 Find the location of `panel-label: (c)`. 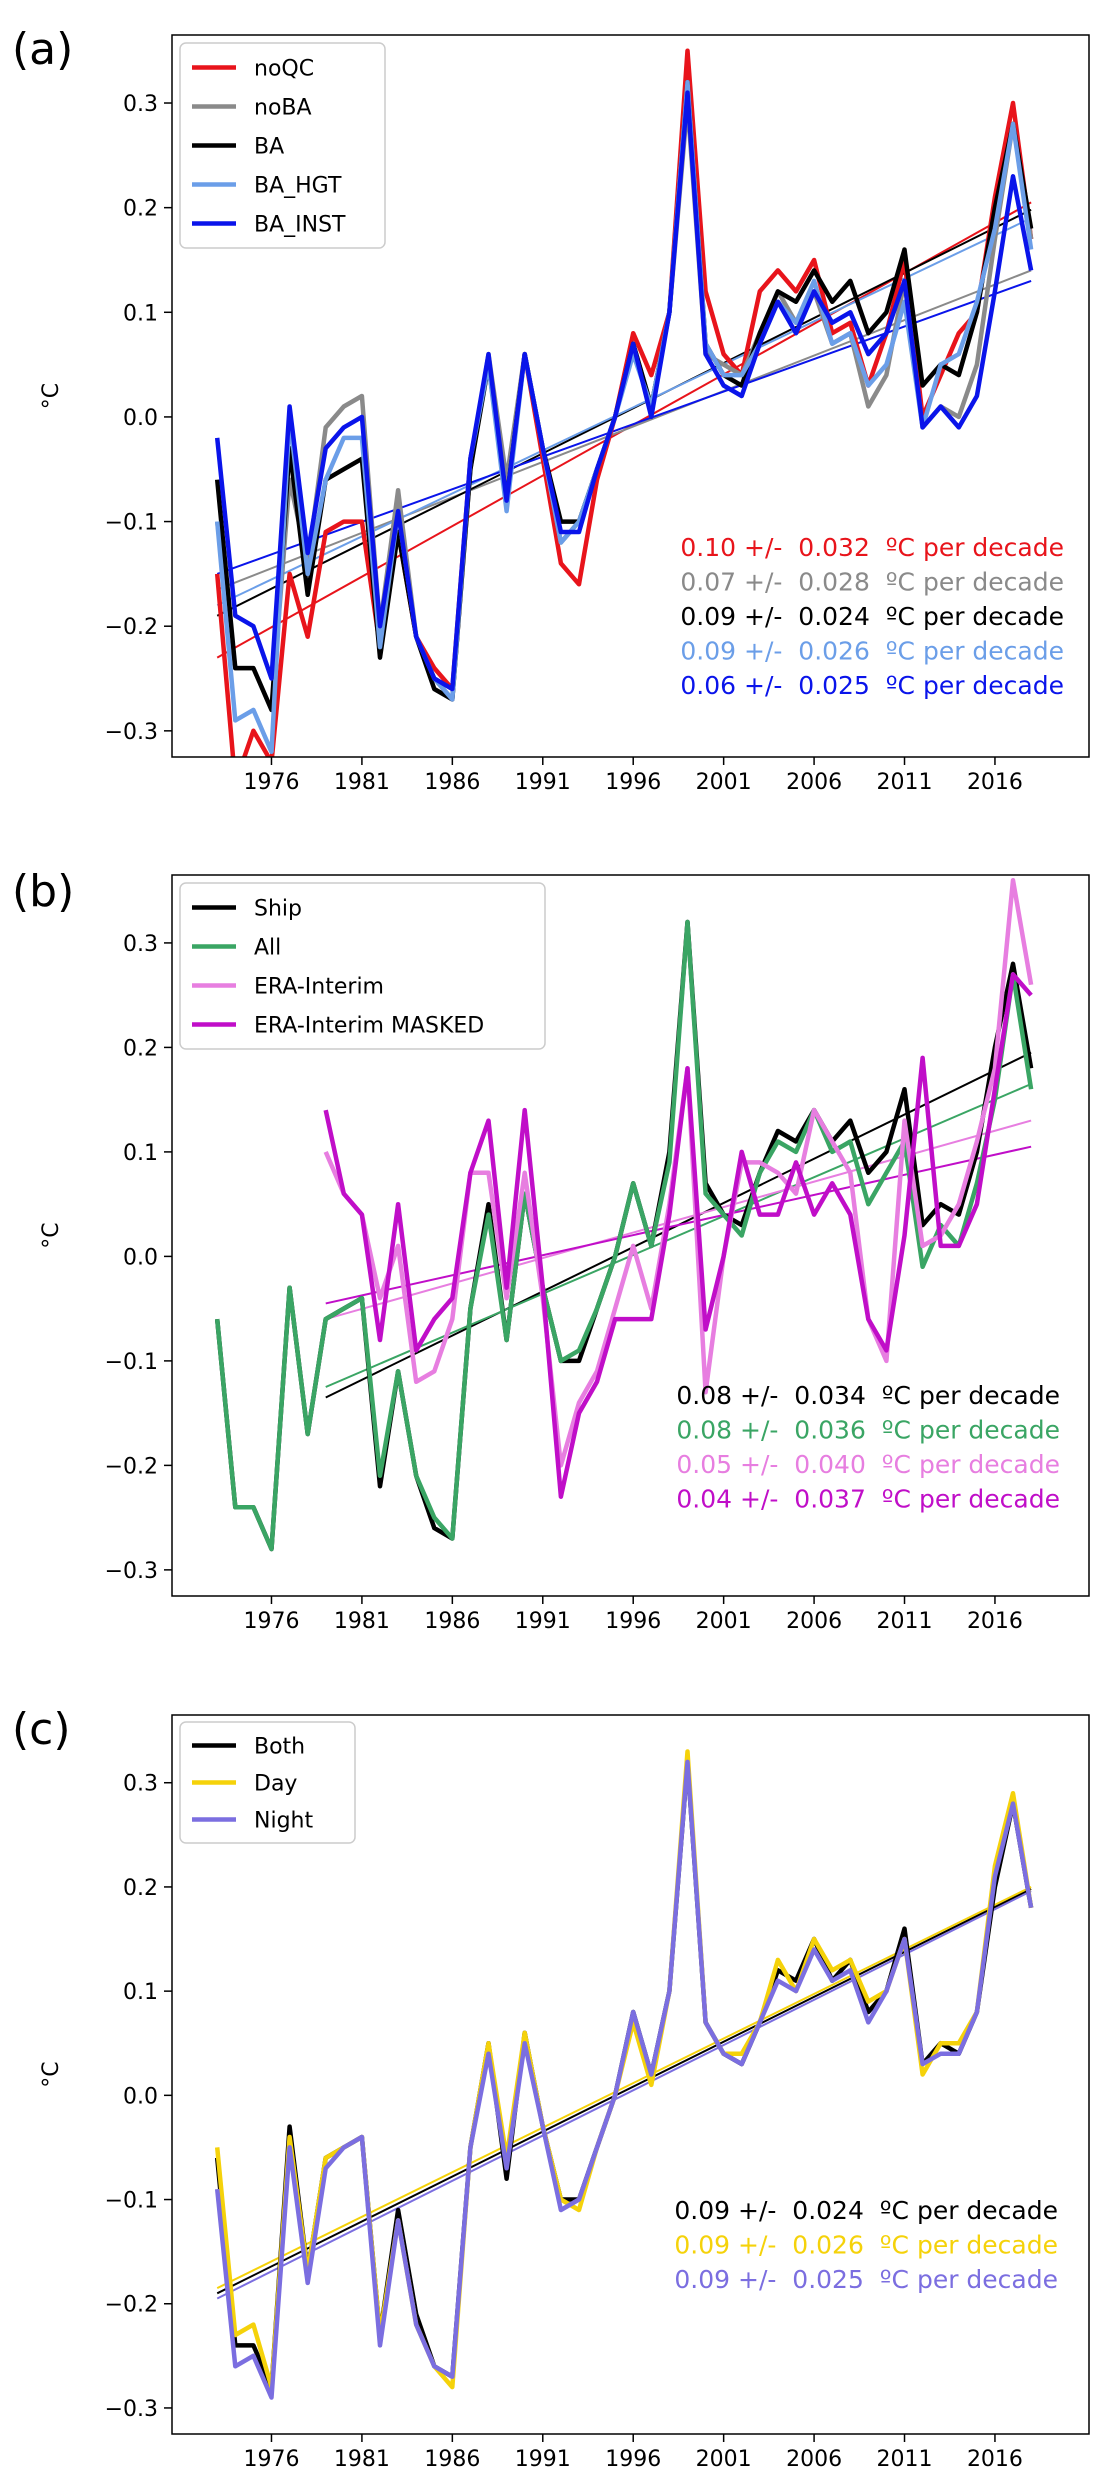

panel-label: (c) is located at coordinates (41, 1729).